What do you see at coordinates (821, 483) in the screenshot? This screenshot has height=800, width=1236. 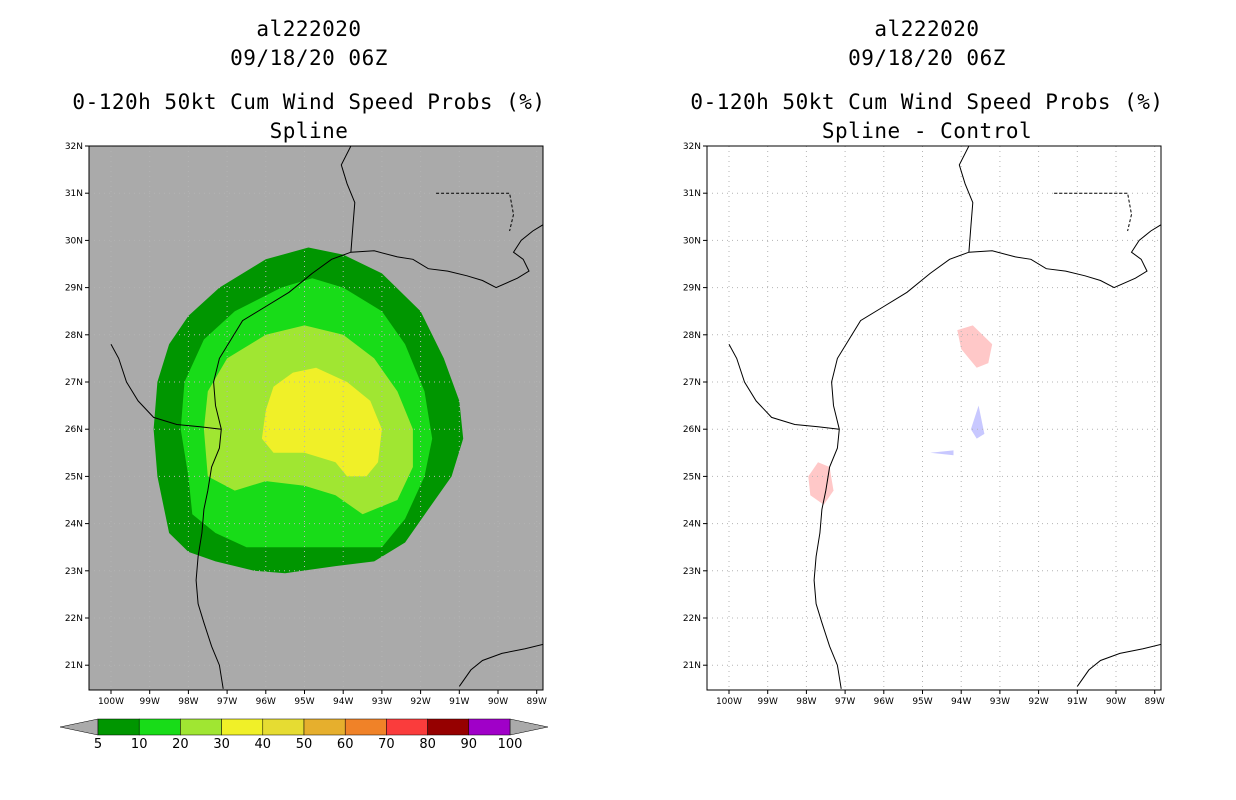 I see `diff-patch-positive` at bounding box center [821, 483].